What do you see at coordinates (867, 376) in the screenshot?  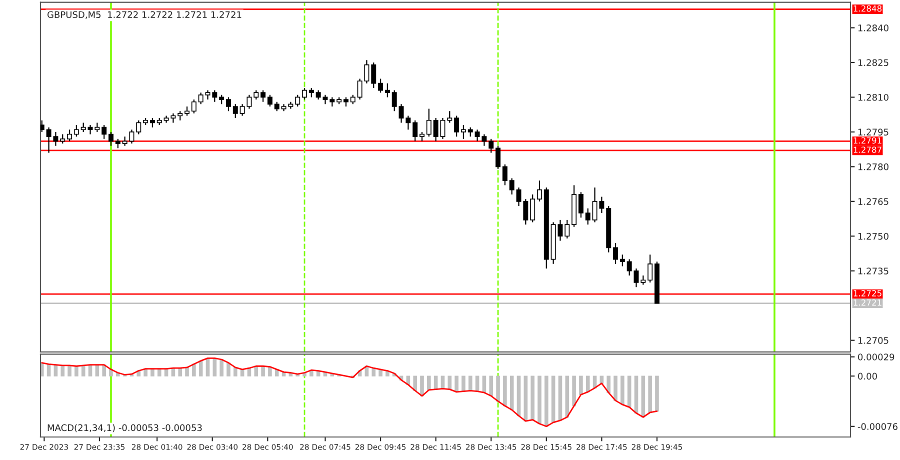 I see `y-tick-label: 0.00` at bounding box center [867, 376].